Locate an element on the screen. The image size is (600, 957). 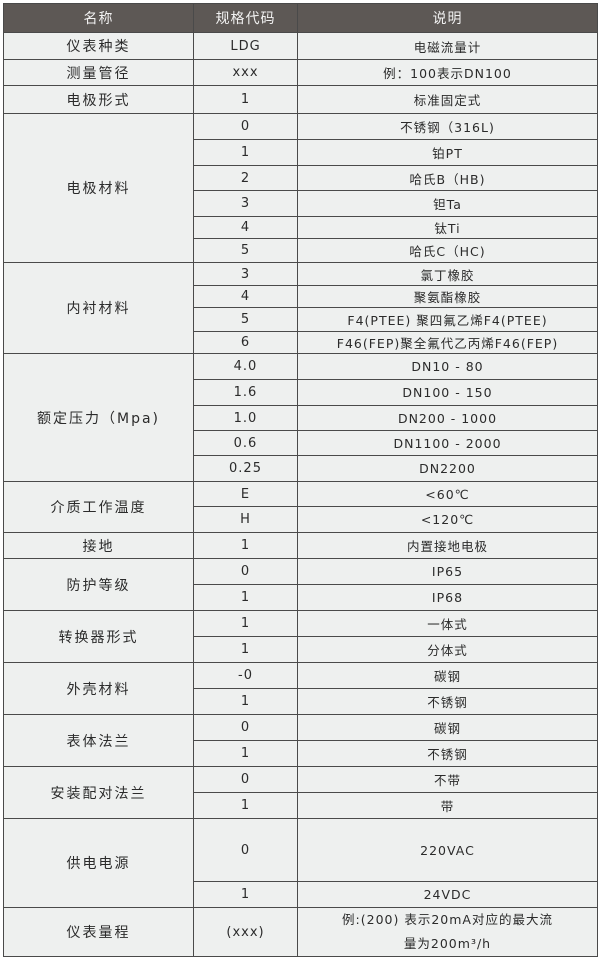
spec-code-cell: H is located at coordinates (245, 519).